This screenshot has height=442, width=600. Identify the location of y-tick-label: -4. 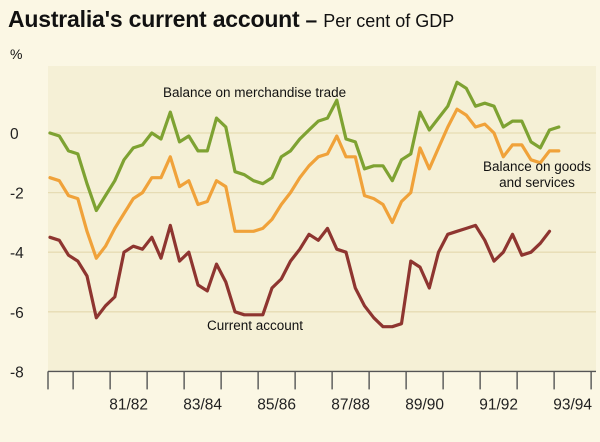
(17, 253).